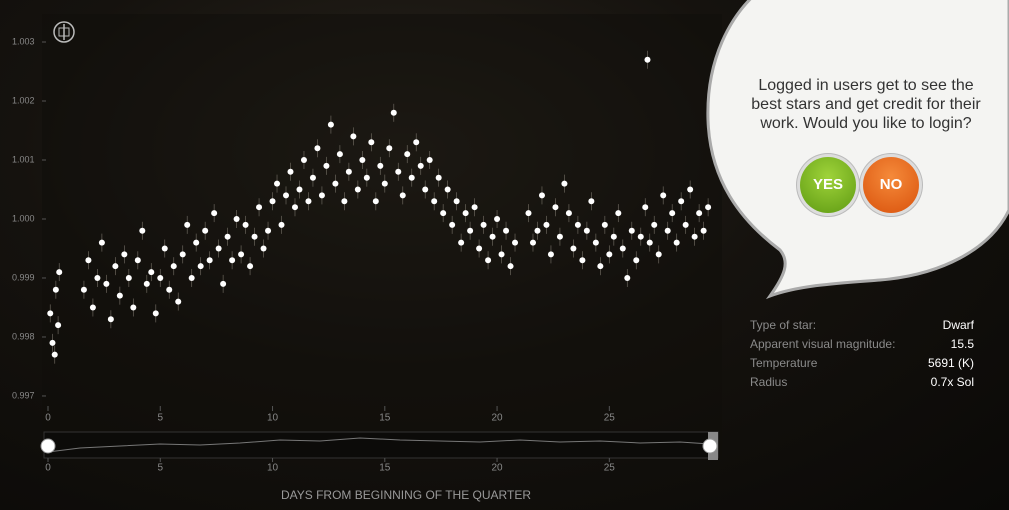 The height and width of the screenshot is (510, 1009). What do you see at coordinates (23, 277) in the screenshot?
I see `y-tick-label: 0.999` at bounding box center [23, 277].